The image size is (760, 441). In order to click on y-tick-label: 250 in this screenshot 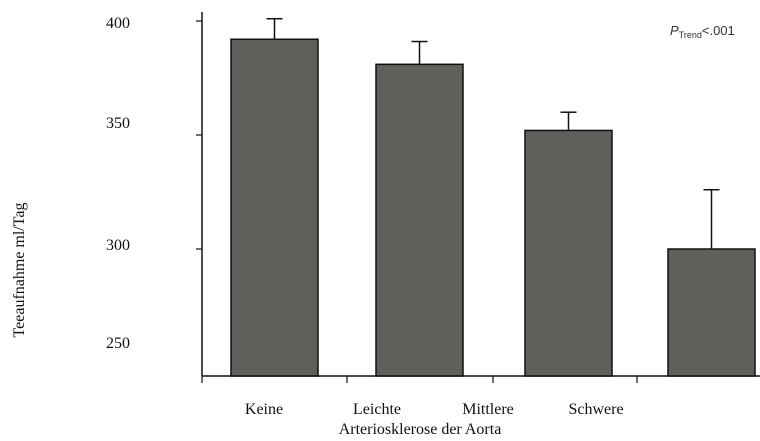, I will do `click(118, 343)`.